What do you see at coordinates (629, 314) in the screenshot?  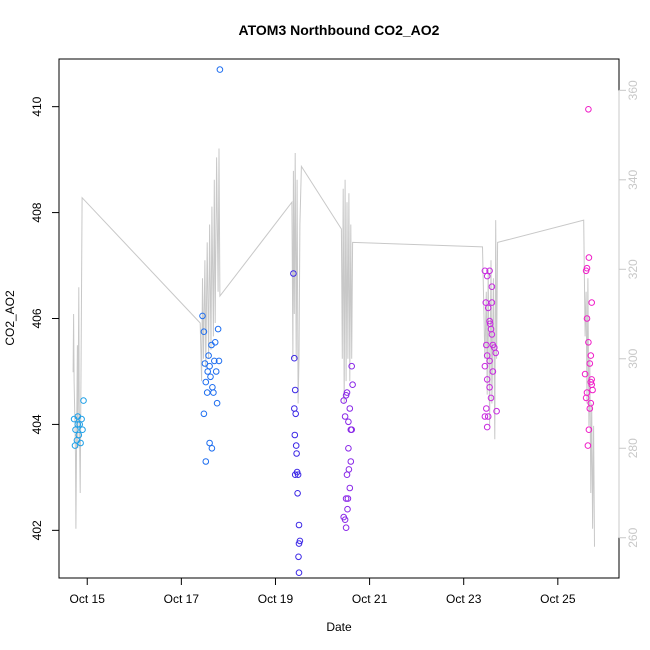 I see `y-axis-right: 260 280 300 320 340 360` at bounding box center [629, 314].